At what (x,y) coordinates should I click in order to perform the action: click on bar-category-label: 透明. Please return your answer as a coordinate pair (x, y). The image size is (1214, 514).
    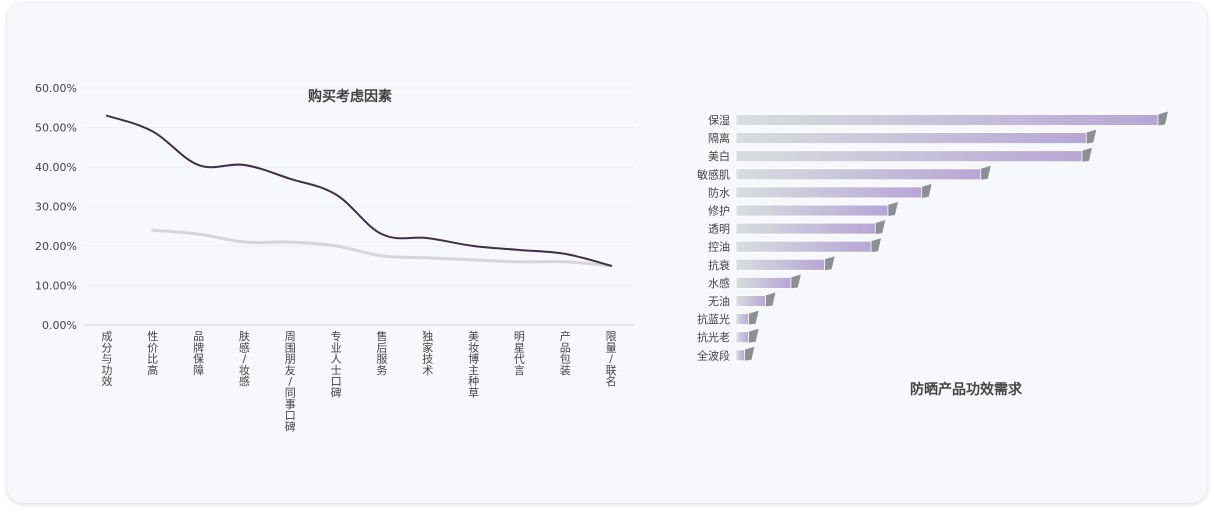
    Looking at the image, I should click on (719, 229).